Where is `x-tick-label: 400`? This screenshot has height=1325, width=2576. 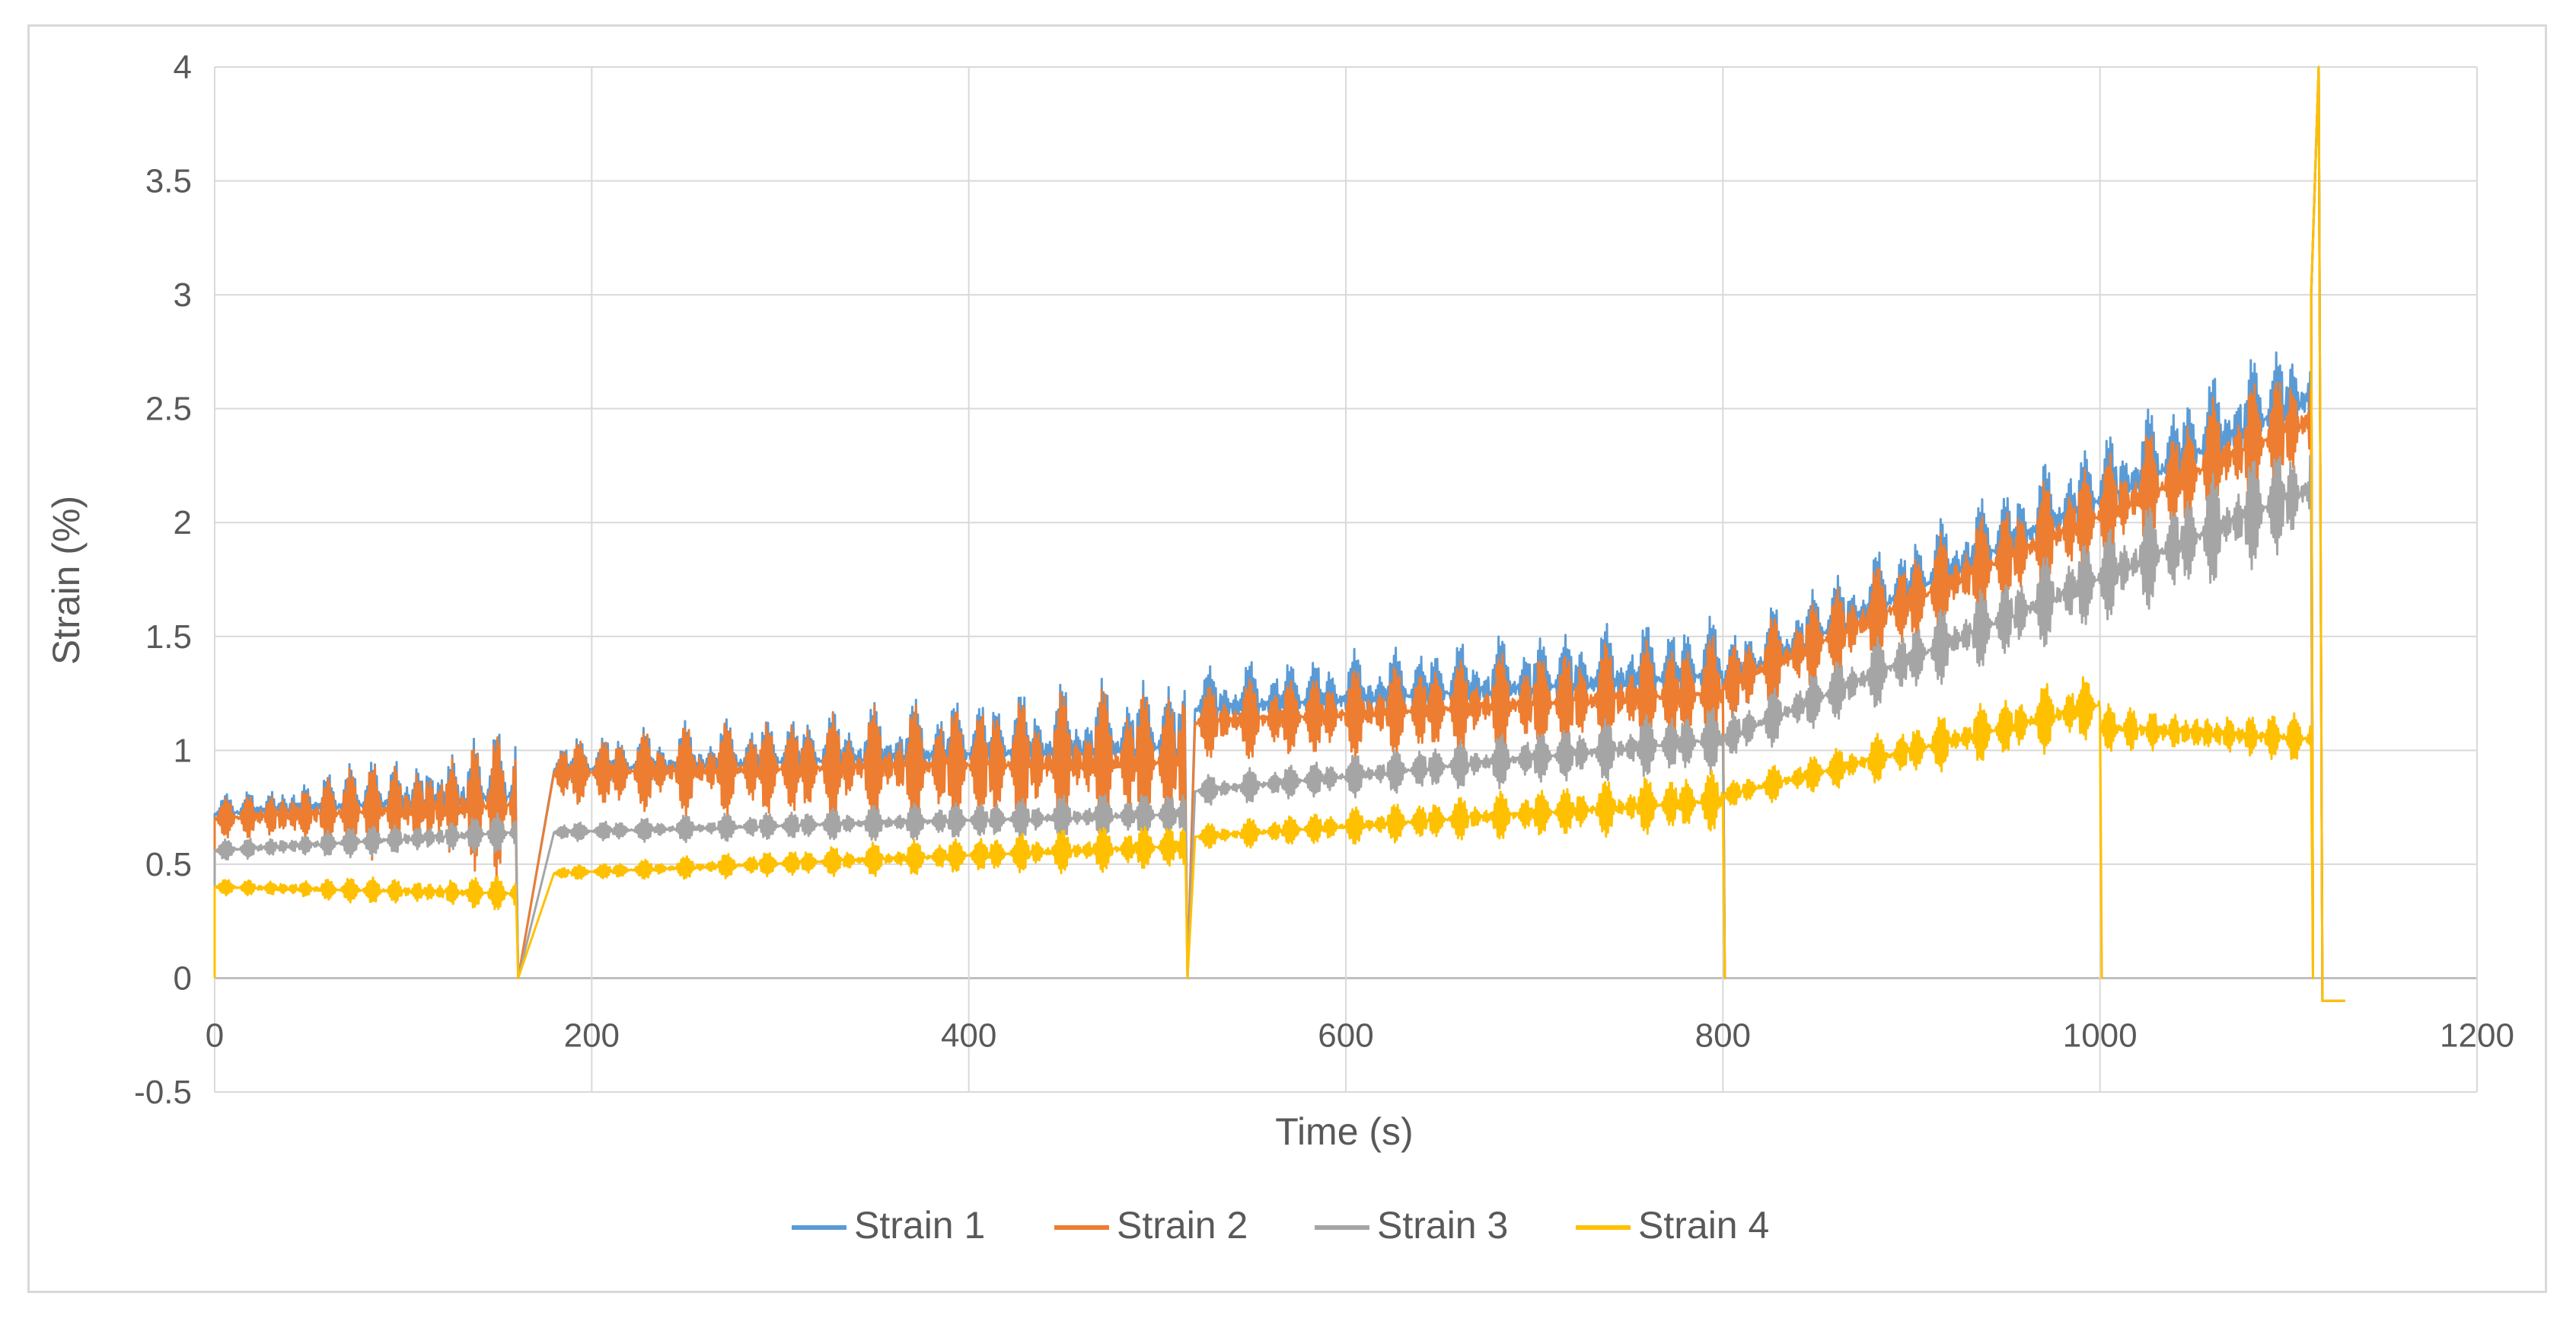 x-tick-label: 400 is located at coordinates (969, 1035).